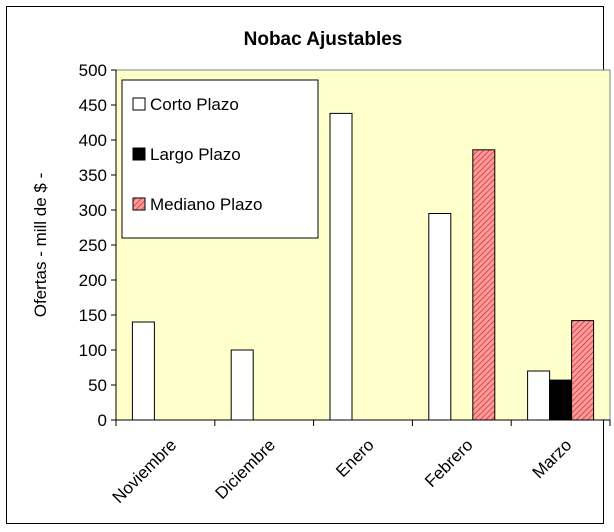  Describe the element at coordinates (93, 350) in the screenshot. I see `y-tick-label: 100` at that location.